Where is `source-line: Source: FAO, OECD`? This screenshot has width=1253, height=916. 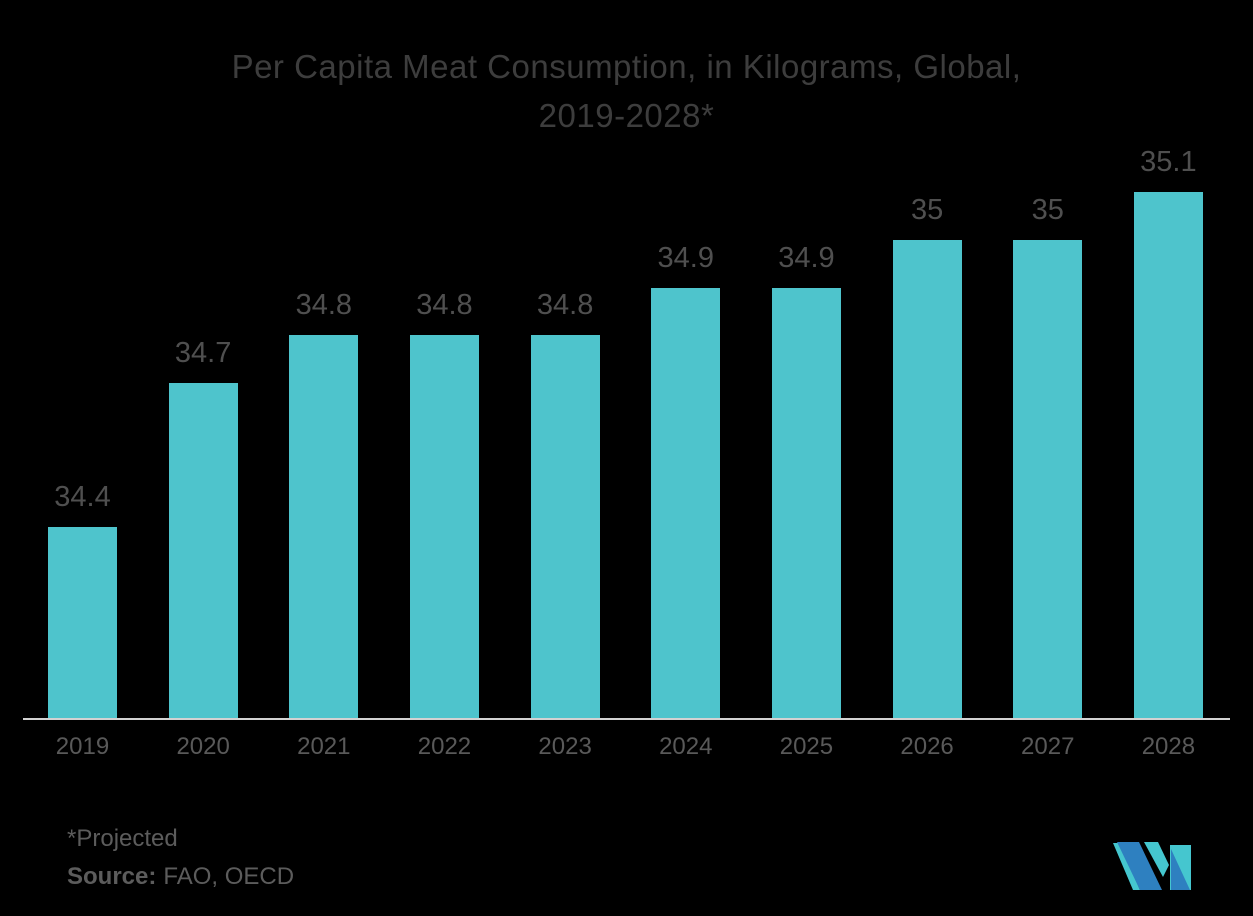
source-line: Source: FAO, OECD is located at coordinates (180, 877).